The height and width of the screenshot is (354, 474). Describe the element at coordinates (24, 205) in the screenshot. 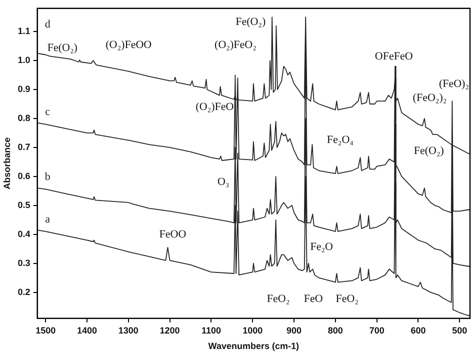

I see `y-tick-label: 0.5` at that location.